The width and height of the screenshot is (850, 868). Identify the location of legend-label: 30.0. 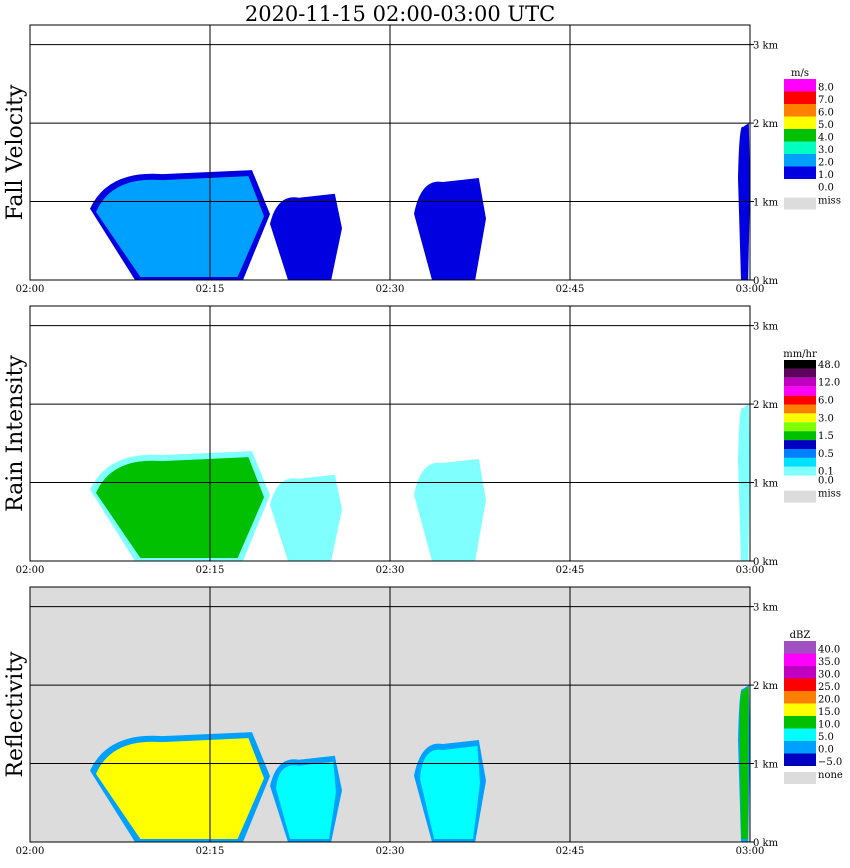
(829, 675).